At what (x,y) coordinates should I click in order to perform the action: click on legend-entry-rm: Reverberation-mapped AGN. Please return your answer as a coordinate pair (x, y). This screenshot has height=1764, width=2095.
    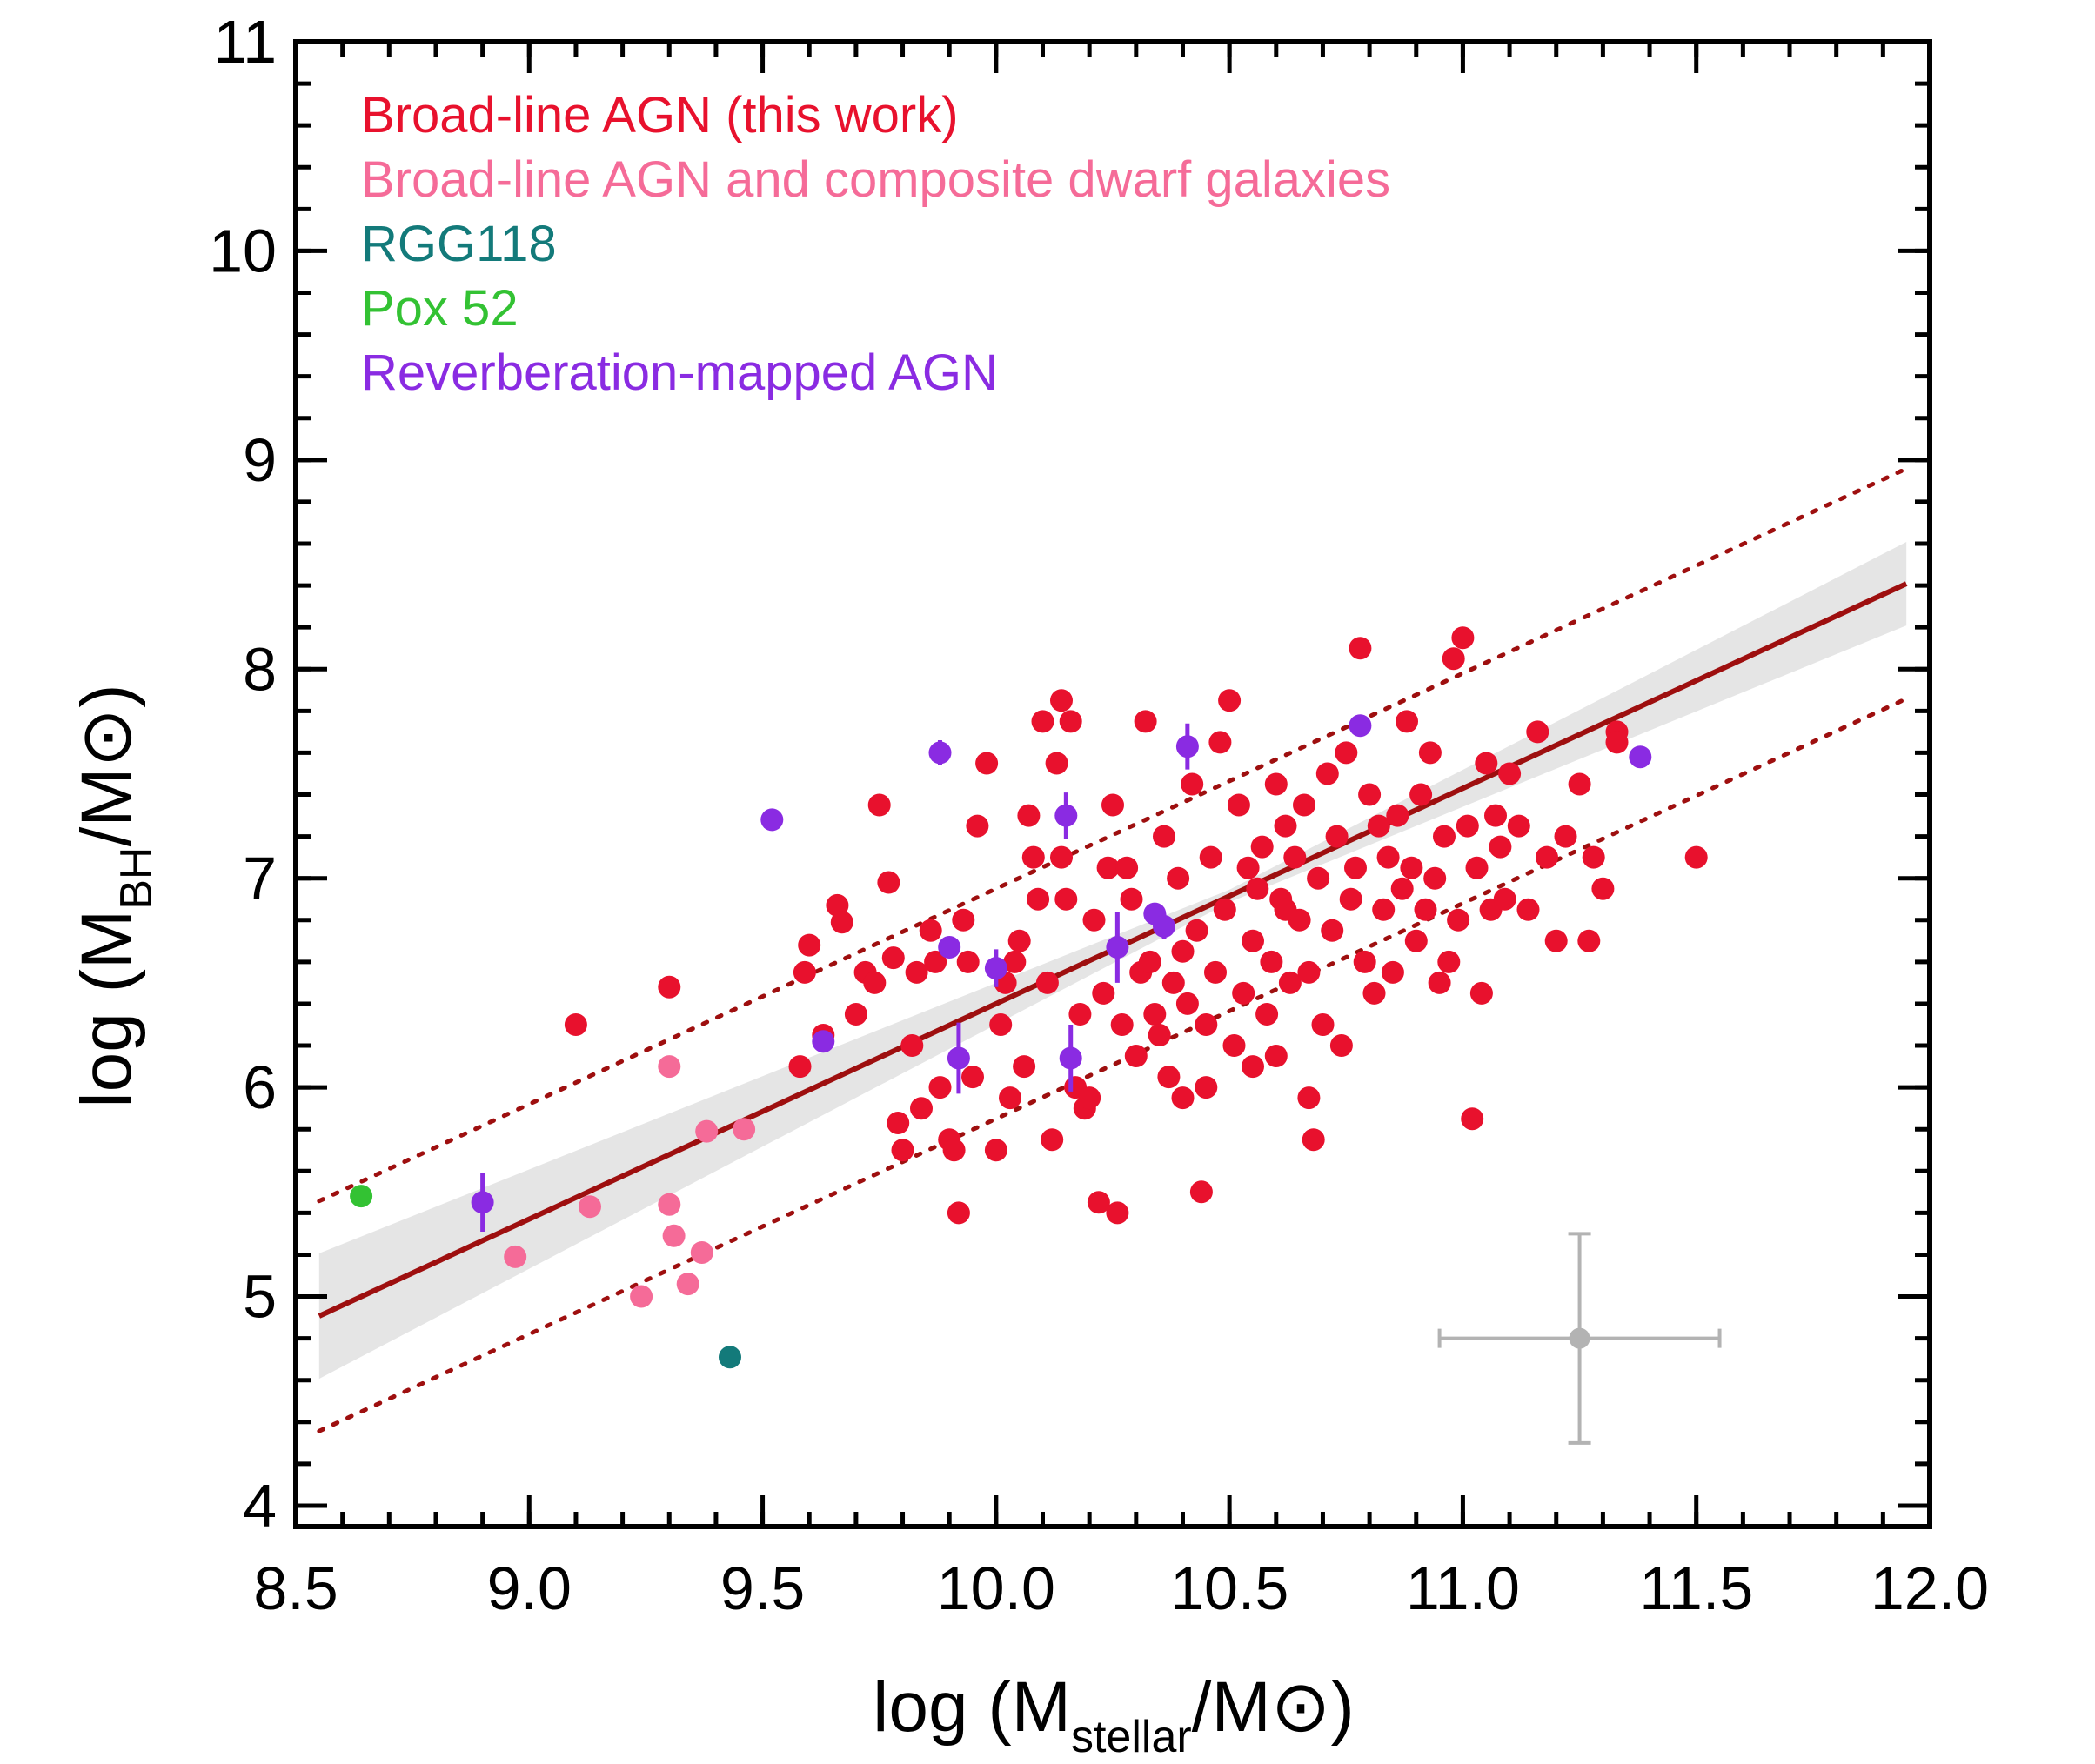
    Looking at the image, I should click on (679, 372).